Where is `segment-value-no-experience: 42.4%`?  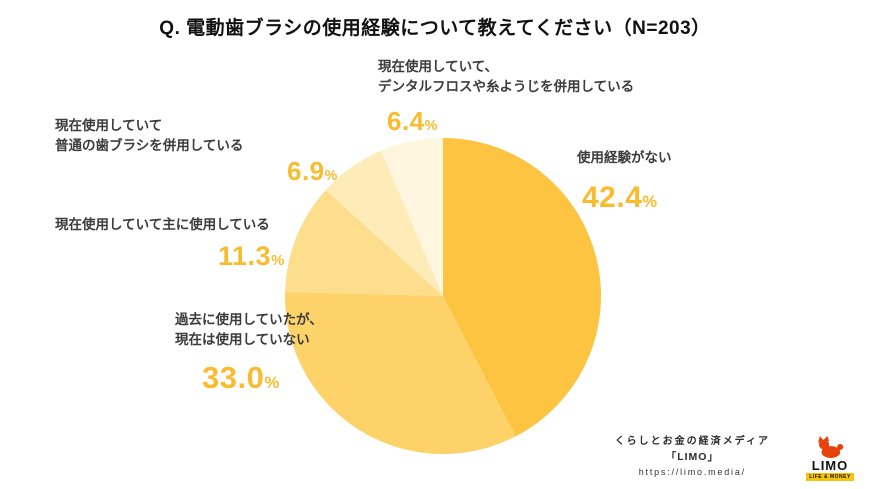
segment-value-no-experience: 42.4% is located at coordinates (620, 198).